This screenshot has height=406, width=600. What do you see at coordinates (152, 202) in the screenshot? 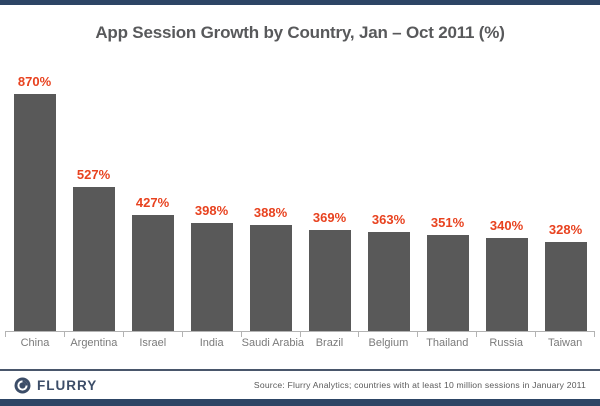
I see `bar-value-label: 427%` at bounding box center [152, 202].